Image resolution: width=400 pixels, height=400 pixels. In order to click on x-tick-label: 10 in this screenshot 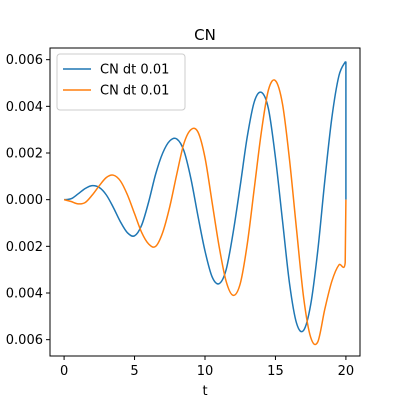, I will do `click(205, 371)`.